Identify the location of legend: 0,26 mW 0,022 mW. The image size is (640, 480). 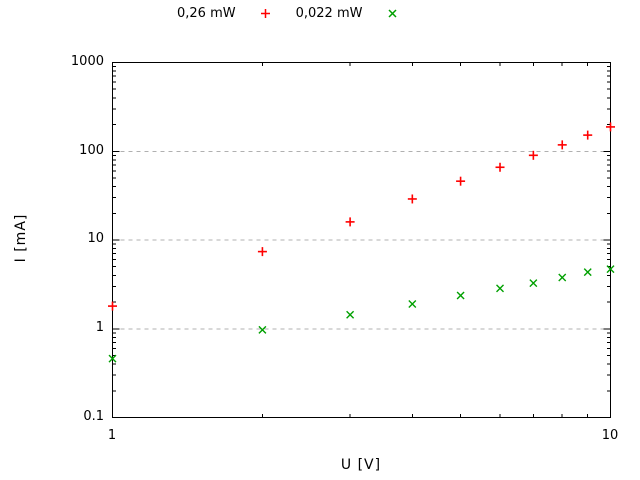
(299, 13).